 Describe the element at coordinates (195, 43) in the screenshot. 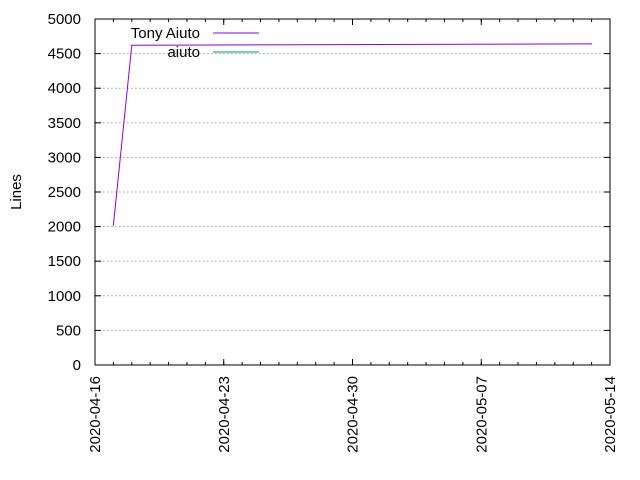

I see `legend: Tony Aiuto aiuto` at that location.